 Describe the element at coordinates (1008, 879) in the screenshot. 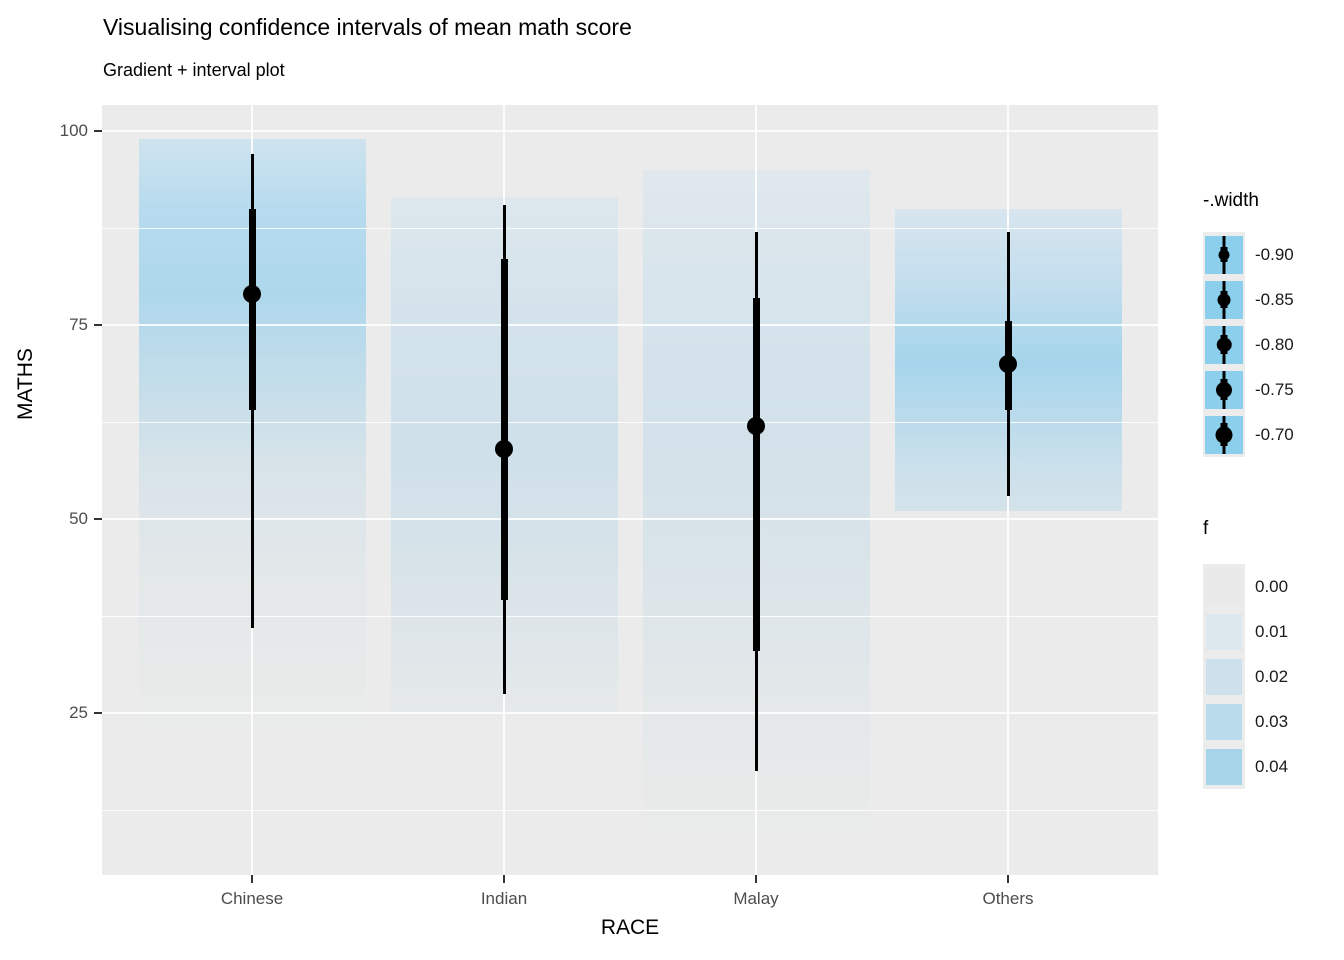

I see `x-tick-mark-others` at that location.